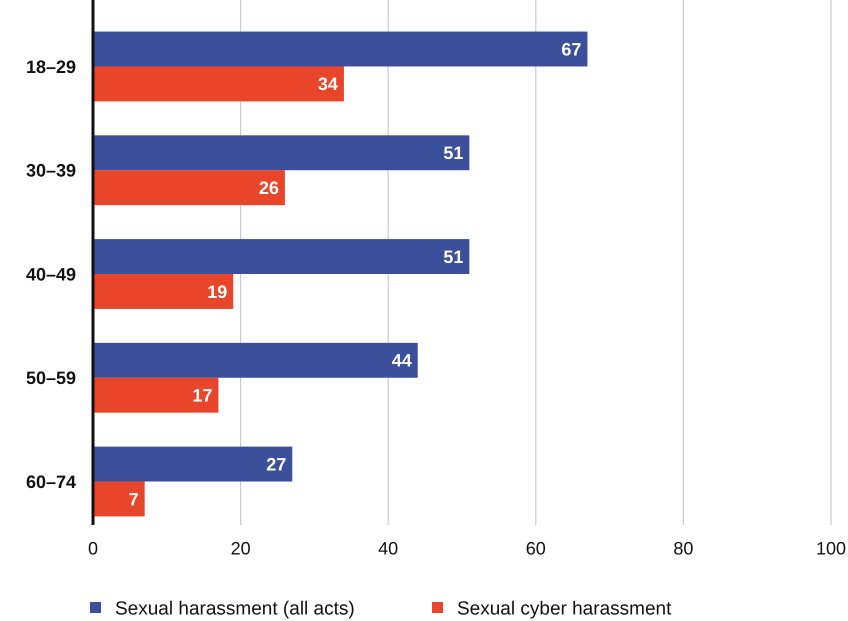 The image size is (848, 621). Describe the element at coordinates (536, 548) in the screenshot. I see `x-tick-label: 60` at that location.